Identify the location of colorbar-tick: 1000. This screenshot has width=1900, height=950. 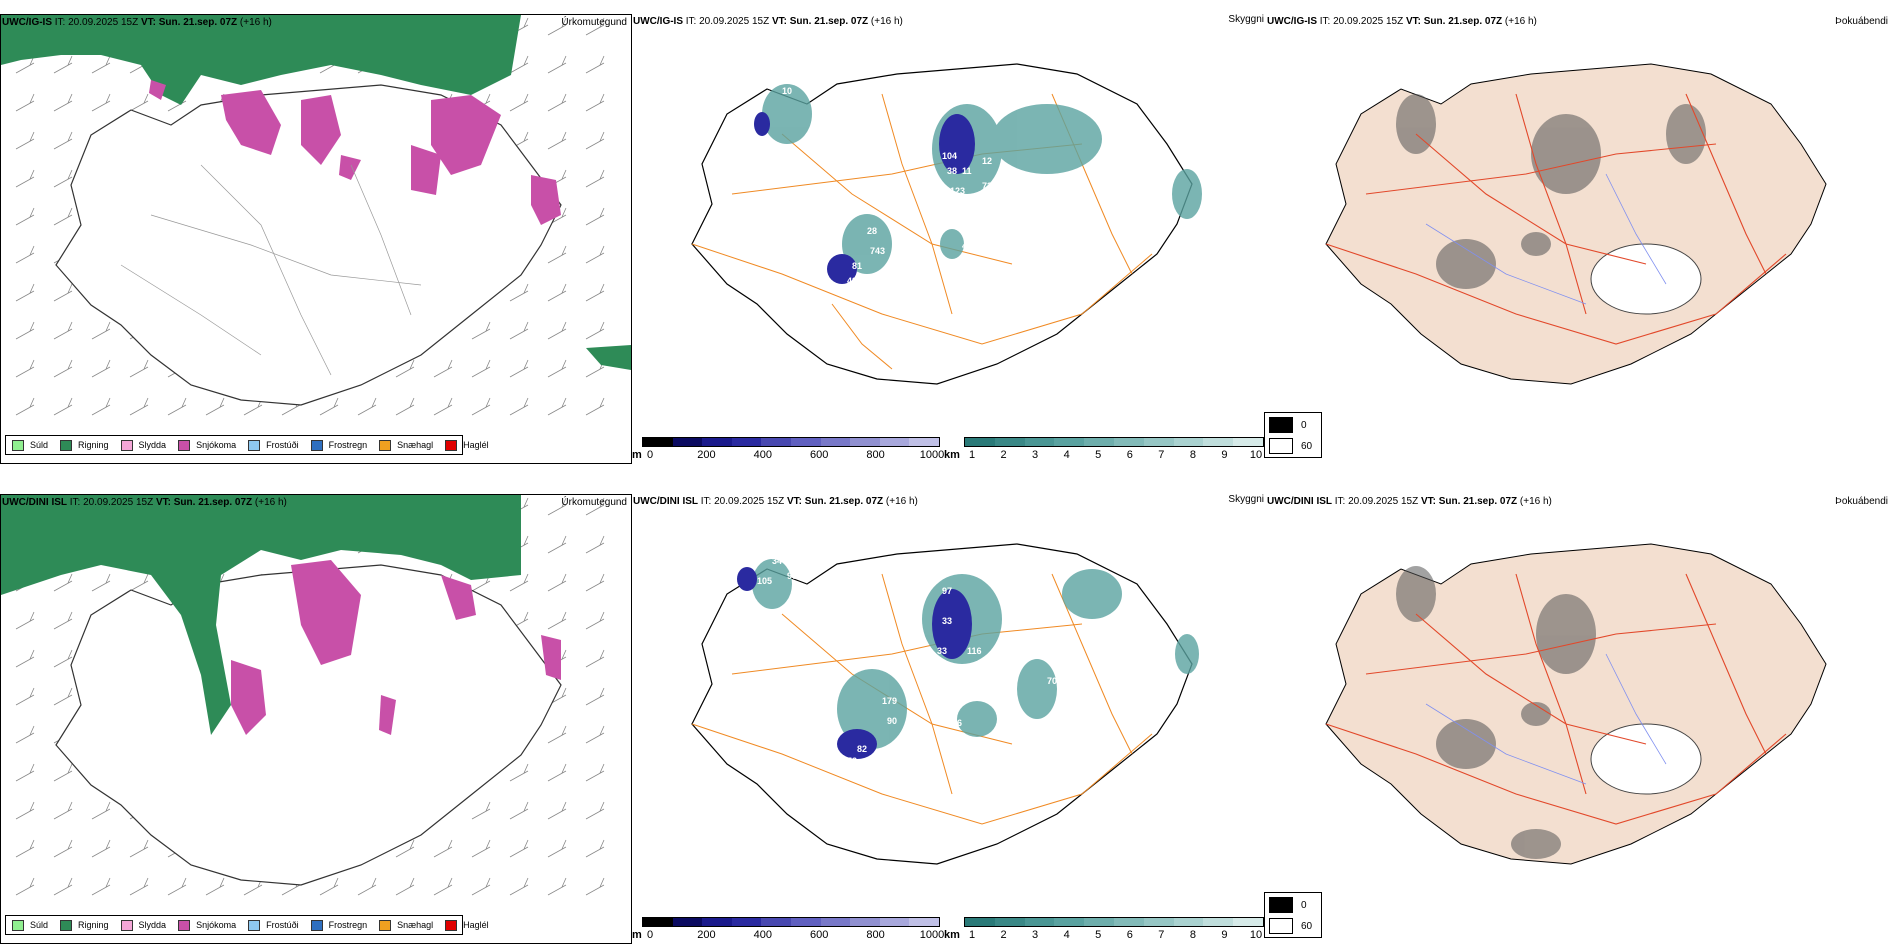
(932, 935).